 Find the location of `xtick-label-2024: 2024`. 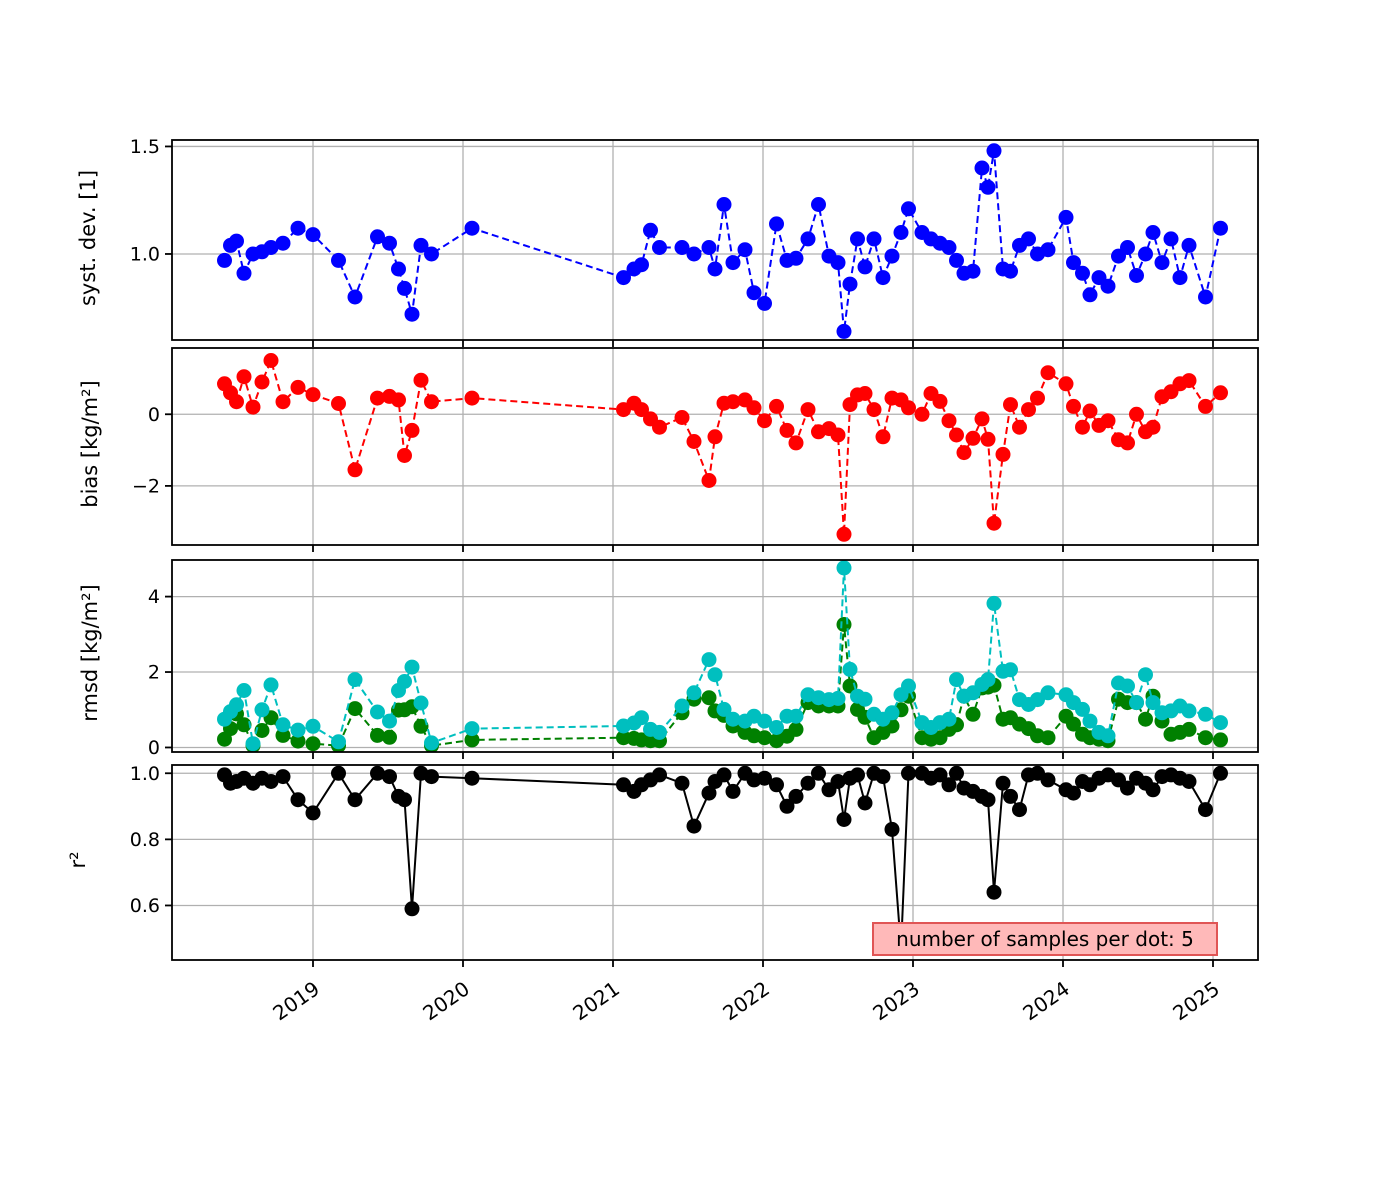

xtick-label-2024: 2024 is located at coordinates (1045, 1000).